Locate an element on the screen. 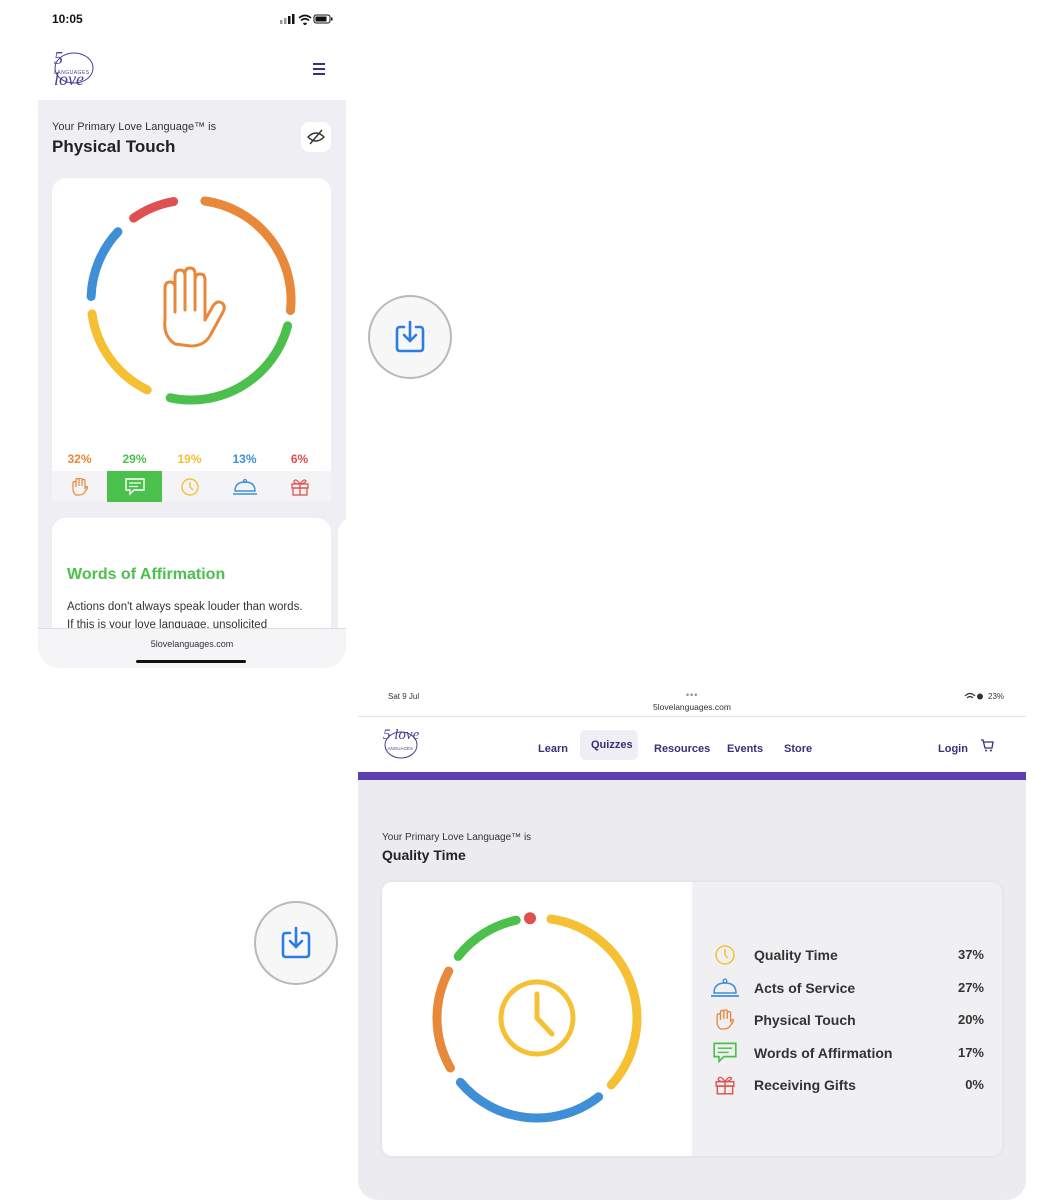 The image size is (1061, 1200). results-ring-chart is located at coordinates (191, 300).